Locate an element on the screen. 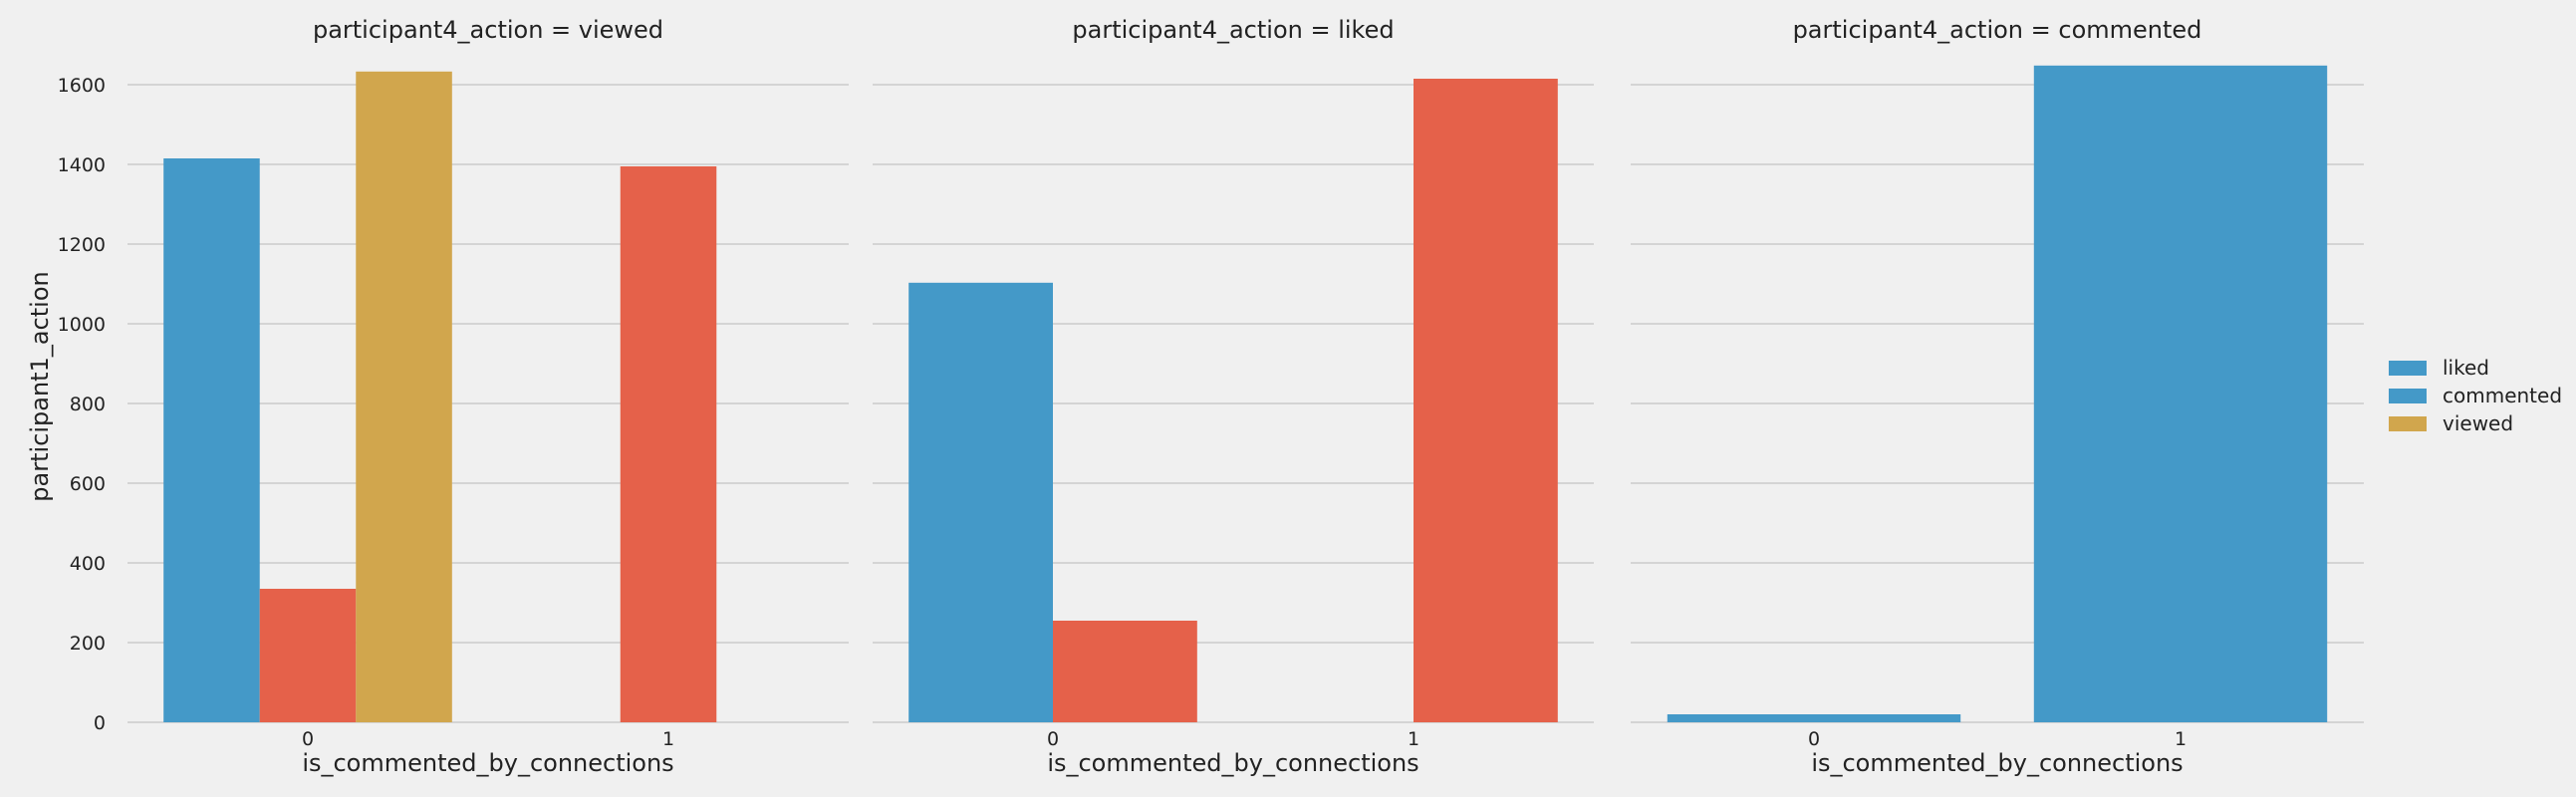 This screenshot has width=2576, height=797. legend: liked commented viewed is located at coordinates (2475, 395).